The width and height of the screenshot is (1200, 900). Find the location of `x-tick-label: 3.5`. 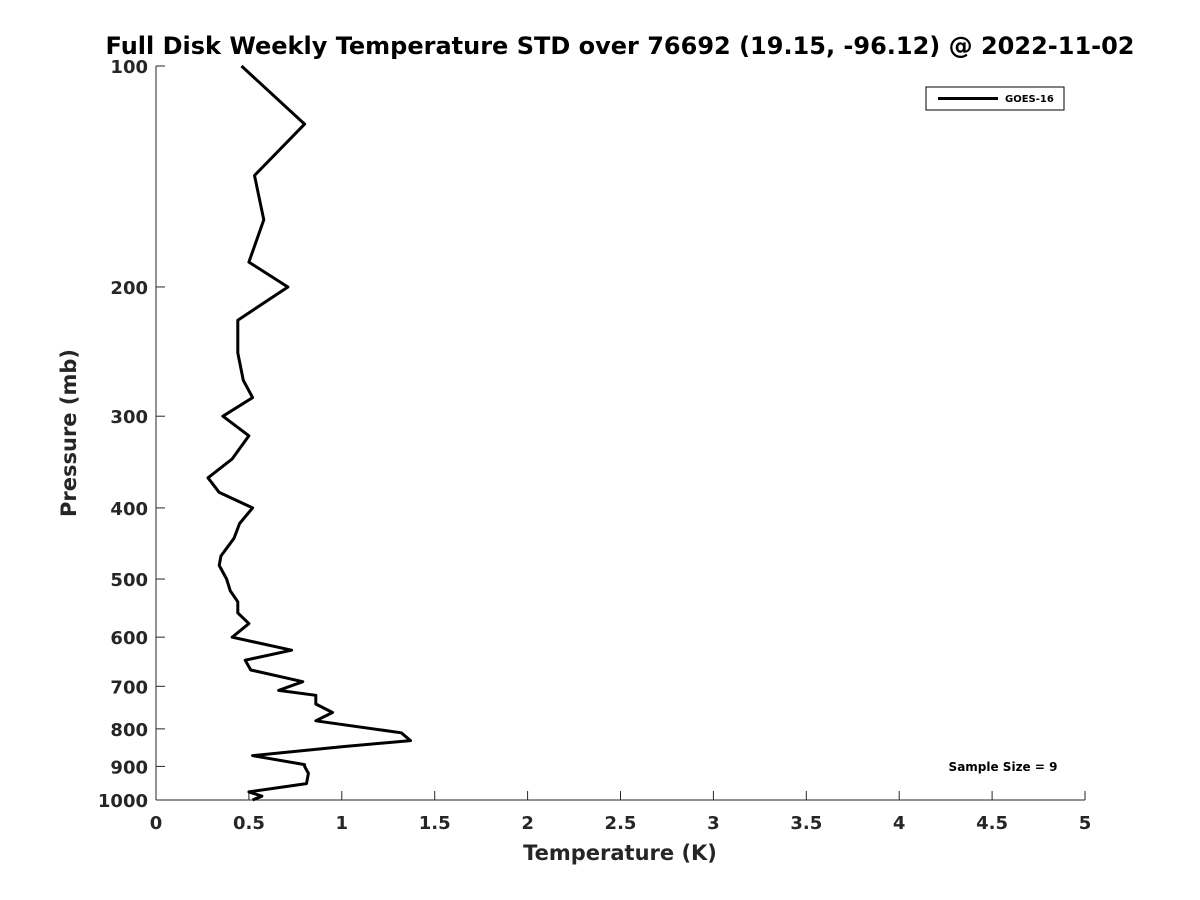

x-tick-label: 3.5 is located at coordinates (806, 823).